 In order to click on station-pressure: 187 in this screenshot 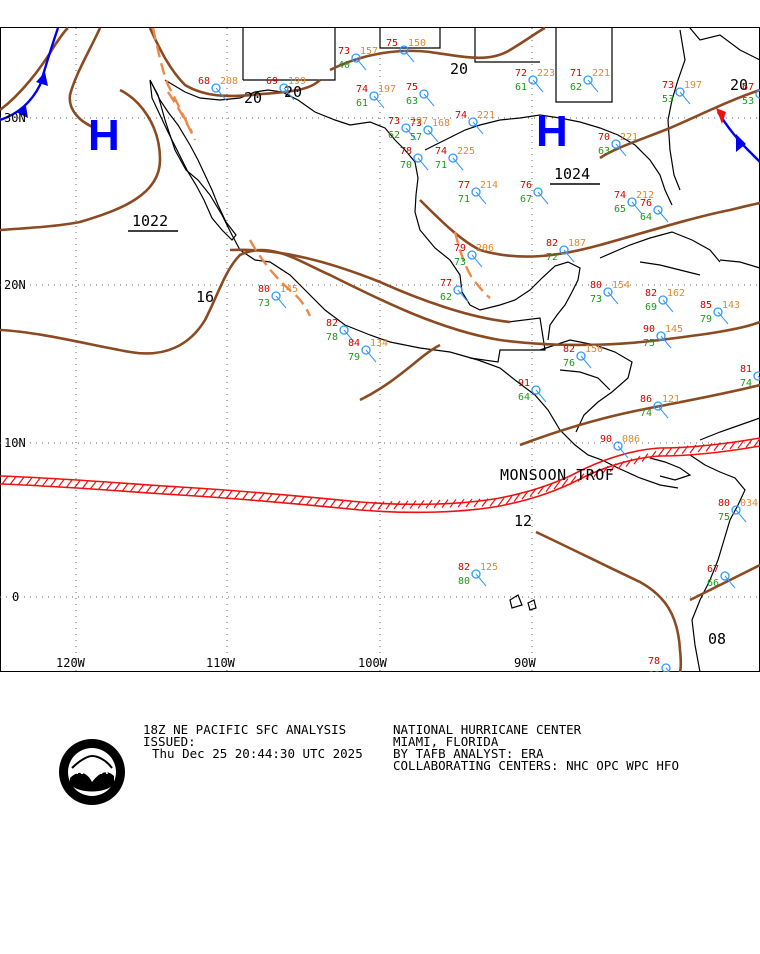, I will do `click(577, 243)`.